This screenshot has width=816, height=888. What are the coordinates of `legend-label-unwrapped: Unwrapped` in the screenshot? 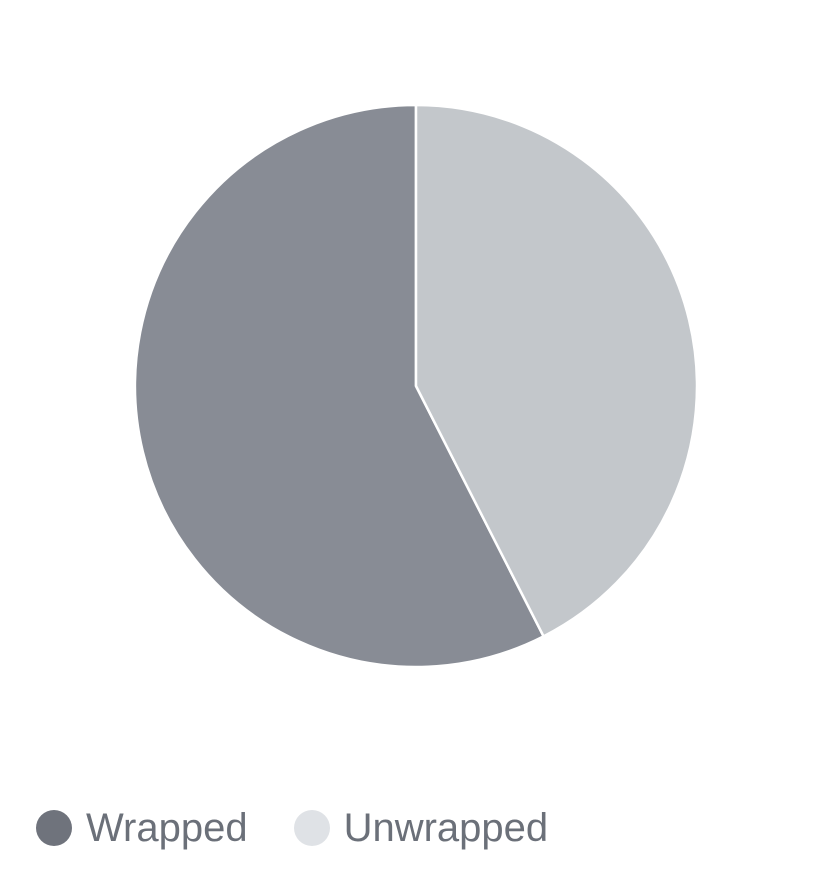 It's located at (446, 828).